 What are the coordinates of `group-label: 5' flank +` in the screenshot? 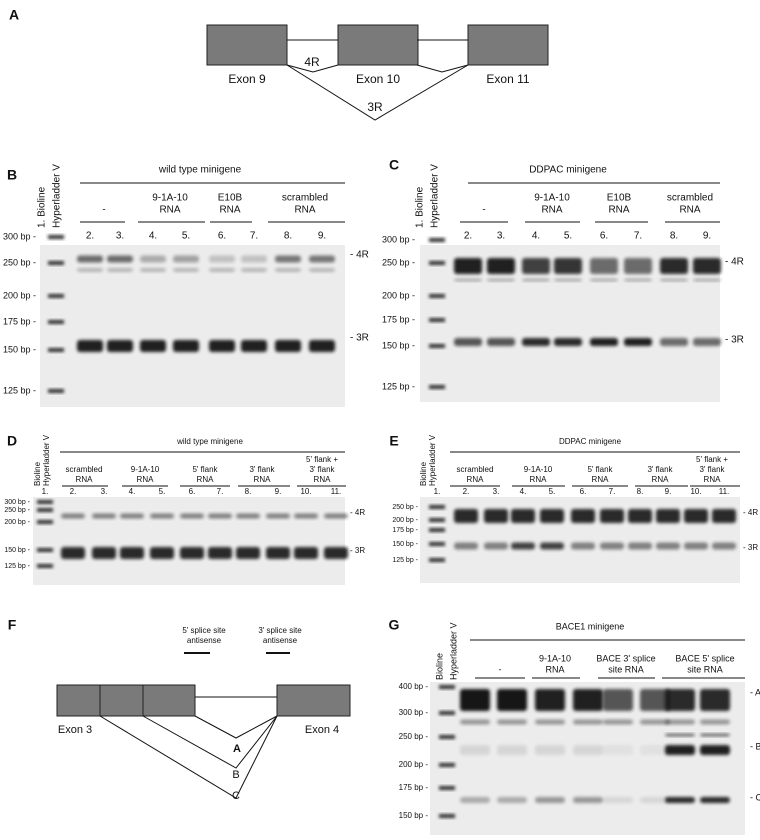 It's located at (712, 459).